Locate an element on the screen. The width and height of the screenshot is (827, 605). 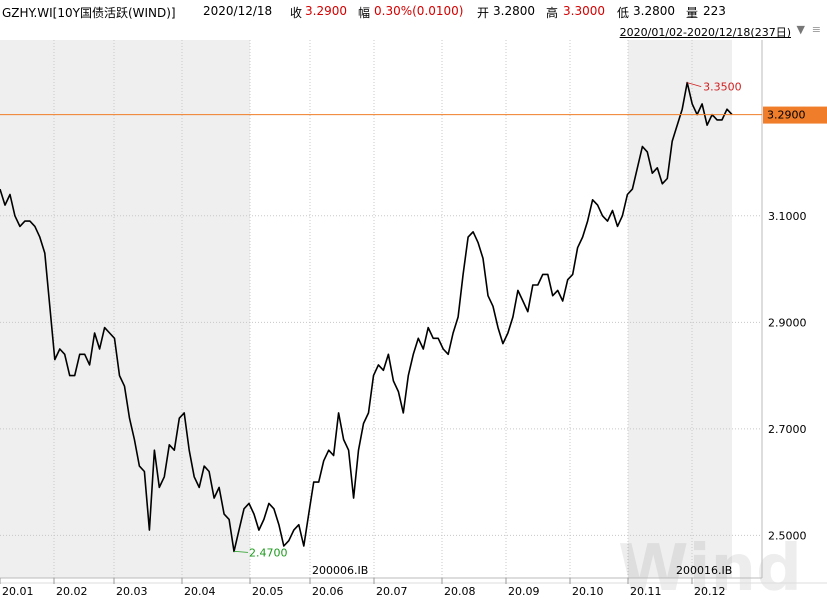
x-tick-label: 20.11 is located at coordinates (646, 591).